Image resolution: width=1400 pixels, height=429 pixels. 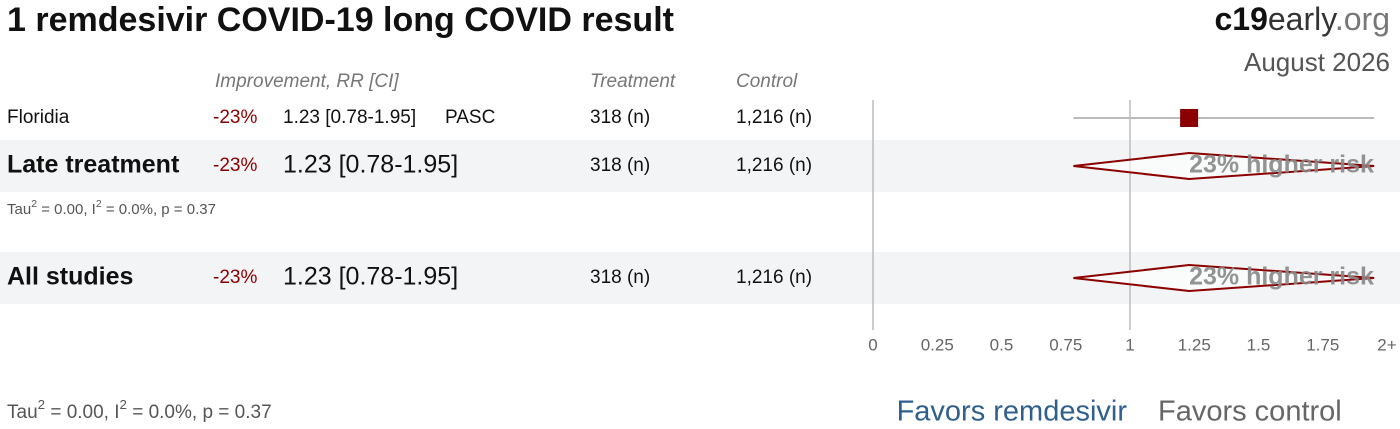 I want to click on x-tick-label: 1.5, so click(x=1259, y=344).